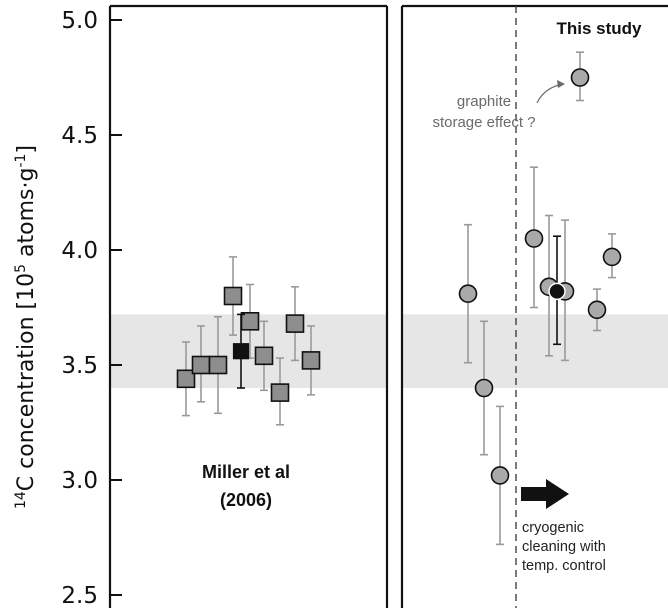 This screenshot has height=608, width=668. I want to click on y-axis-label-sup1: 14, so click(21, 500).